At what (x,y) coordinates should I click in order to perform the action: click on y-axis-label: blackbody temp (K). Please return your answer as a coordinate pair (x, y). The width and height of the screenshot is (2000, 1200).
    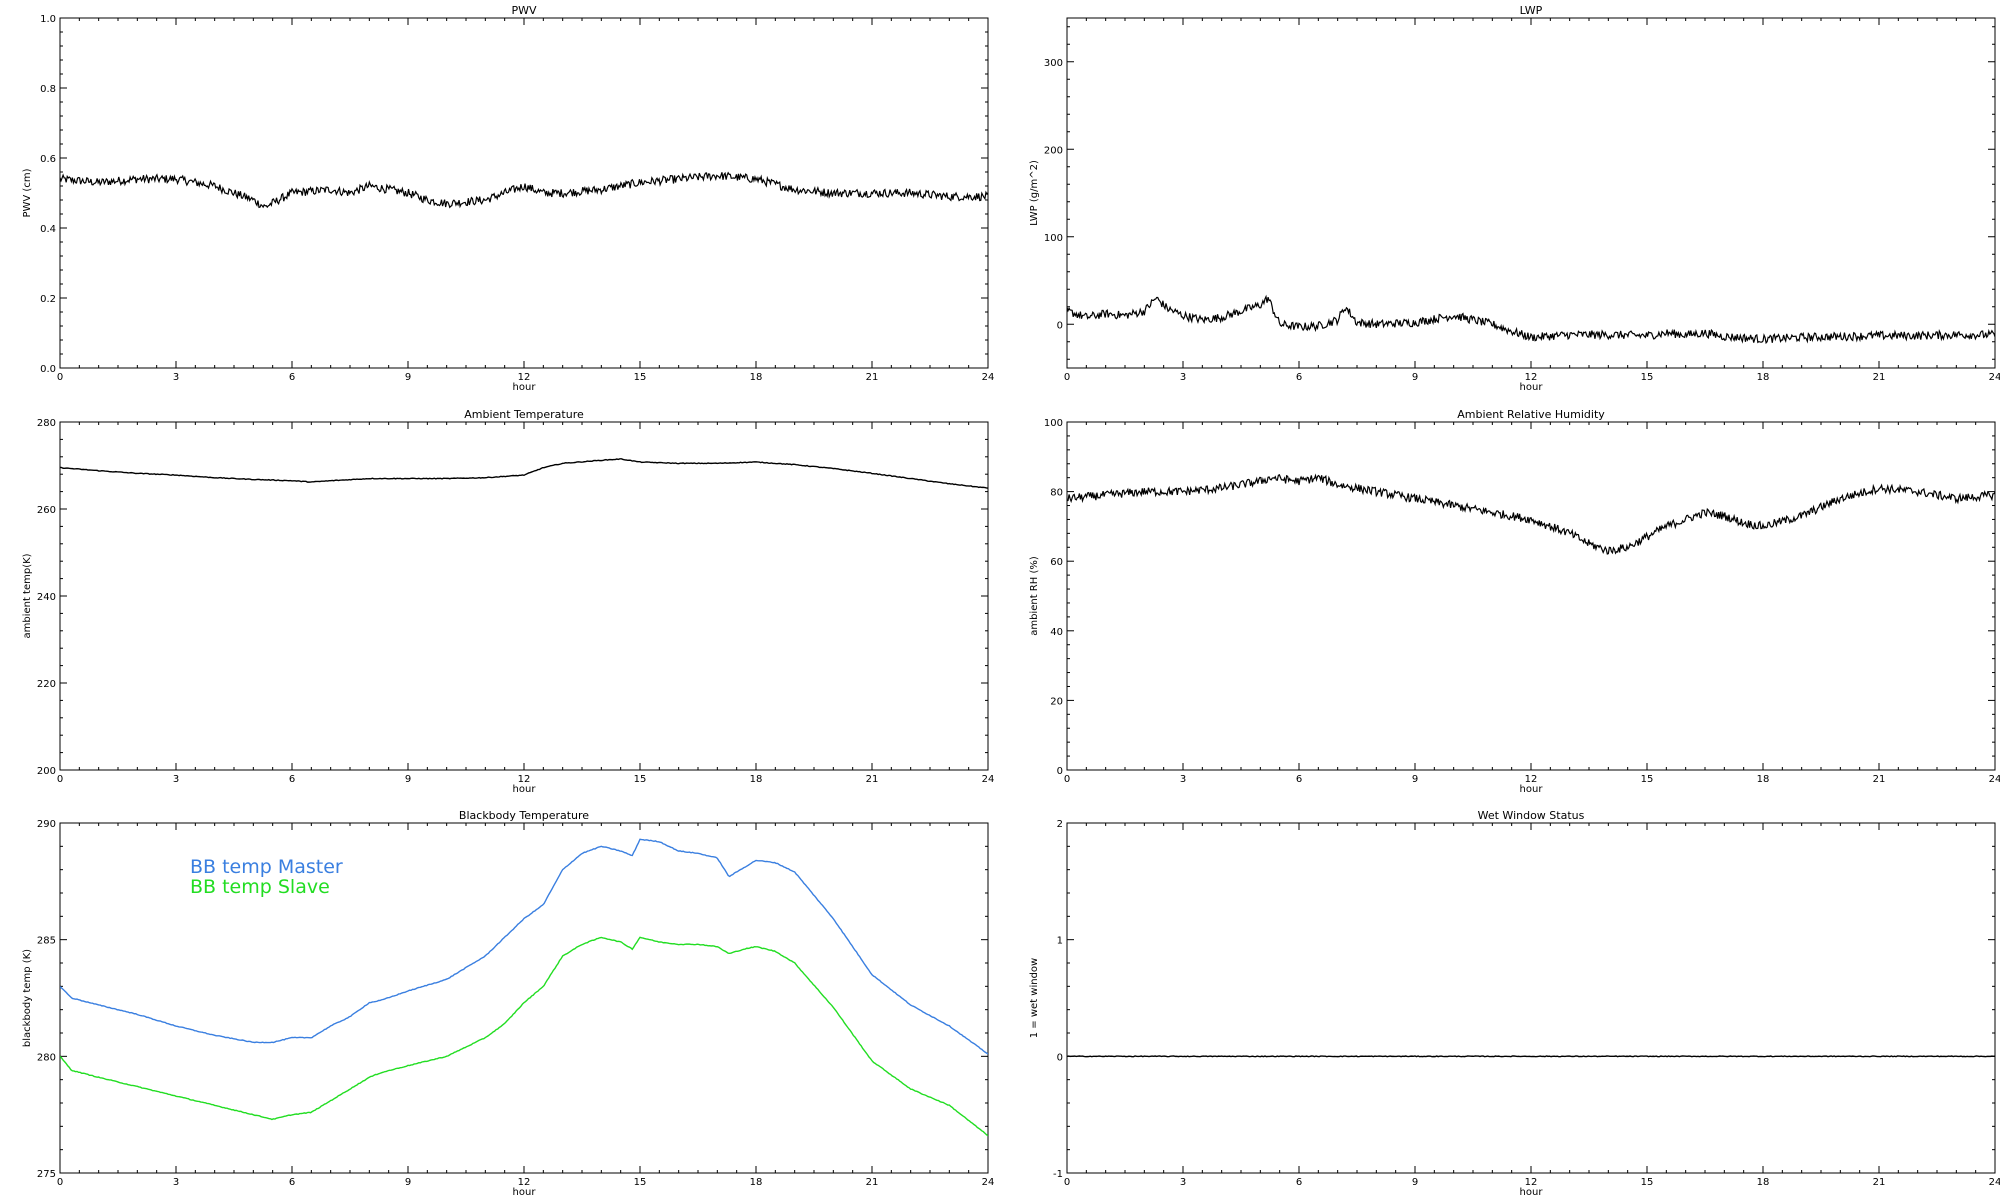
    Looking at the image, I should click on (27, 998).